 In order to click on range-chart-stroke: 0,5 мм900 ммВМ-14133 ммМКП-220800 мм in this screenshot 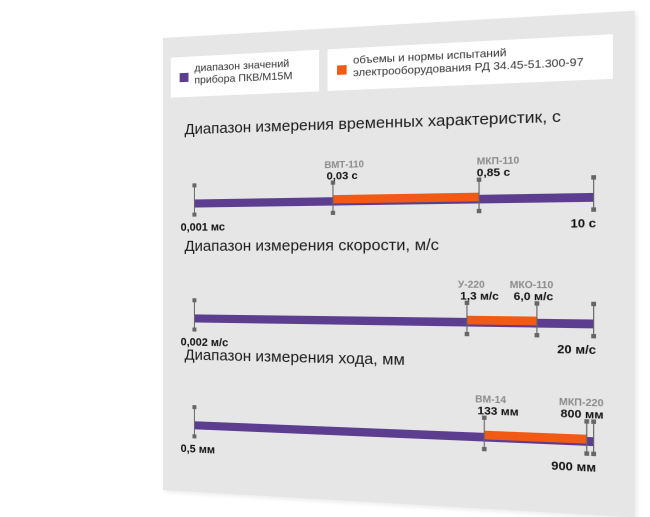, I will do `click(399, 422)`.